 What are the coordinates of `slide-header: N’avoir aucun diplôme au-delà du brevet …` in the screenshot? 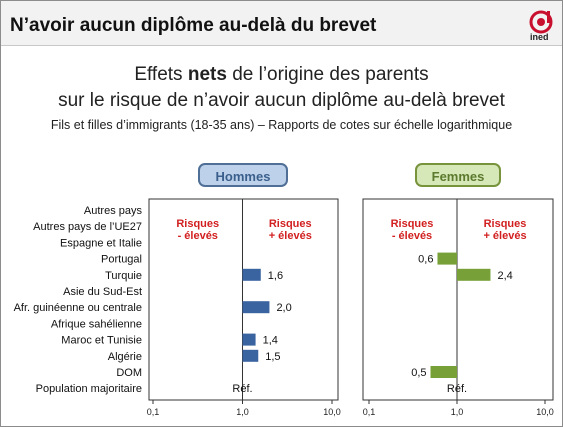 It's located at (281, 23).